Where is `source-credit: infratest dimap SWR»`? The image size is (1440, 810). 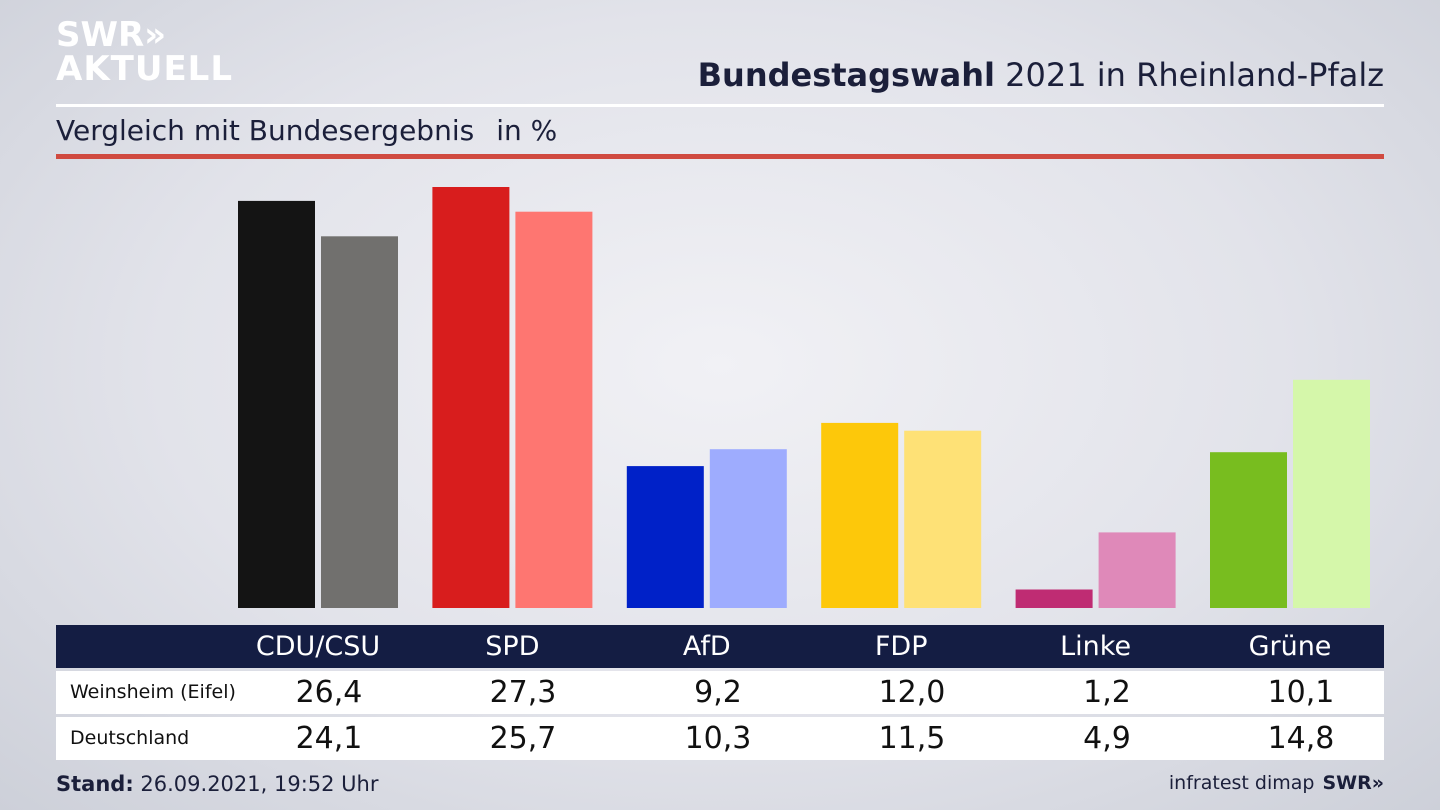 source-credit: infratest dimap SWR» is located at coordinates (1276, 783).